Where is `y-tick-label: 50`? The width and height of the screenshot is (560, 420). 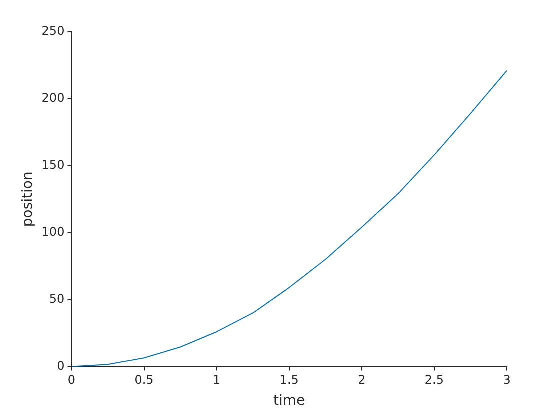
y-tick-label: 50 is located at coordinates (57, 299).